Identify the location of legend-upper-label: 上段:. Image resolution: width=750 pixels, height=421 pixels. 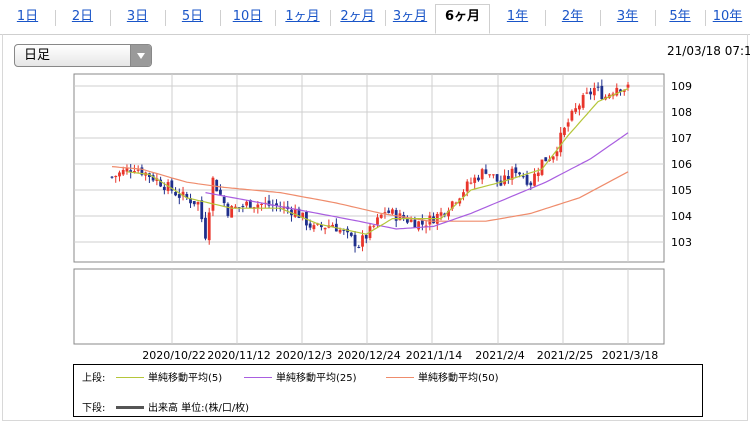
(94, 378).